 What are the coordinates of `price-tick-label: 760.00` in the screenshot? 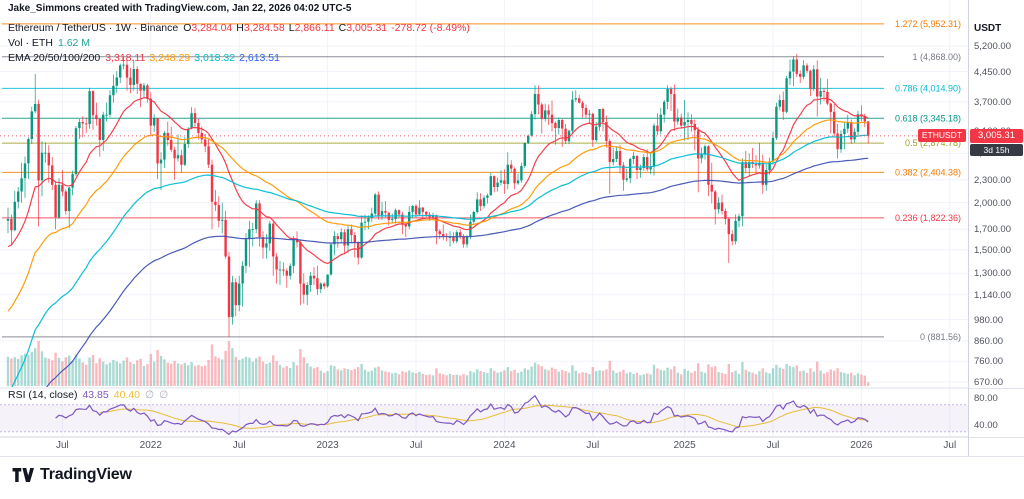 It's located at (989, 362).